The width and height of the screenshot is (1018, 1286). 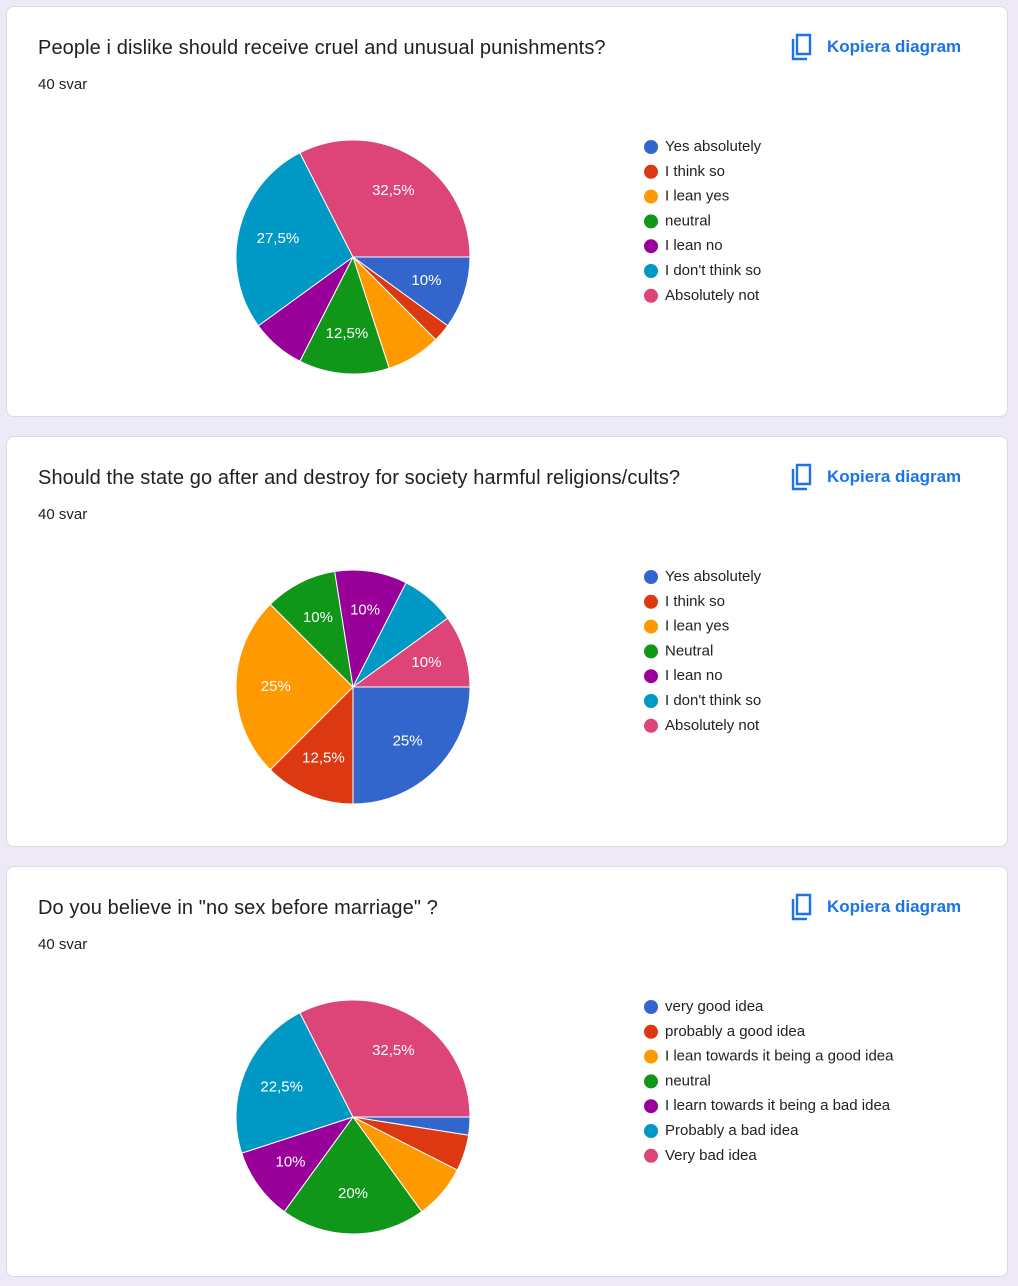 I want to click on slice-label: 22,5%, so click(x=281, y=1086).